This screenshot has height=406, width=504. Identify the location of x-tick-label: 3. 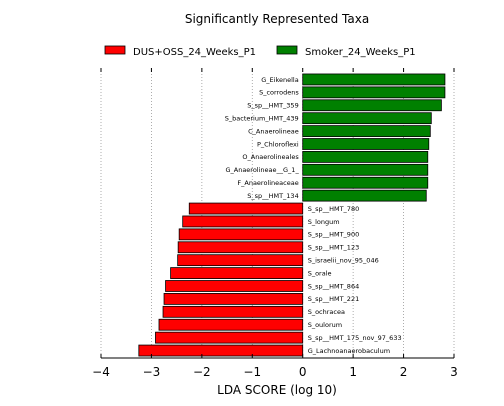
(454, 372).